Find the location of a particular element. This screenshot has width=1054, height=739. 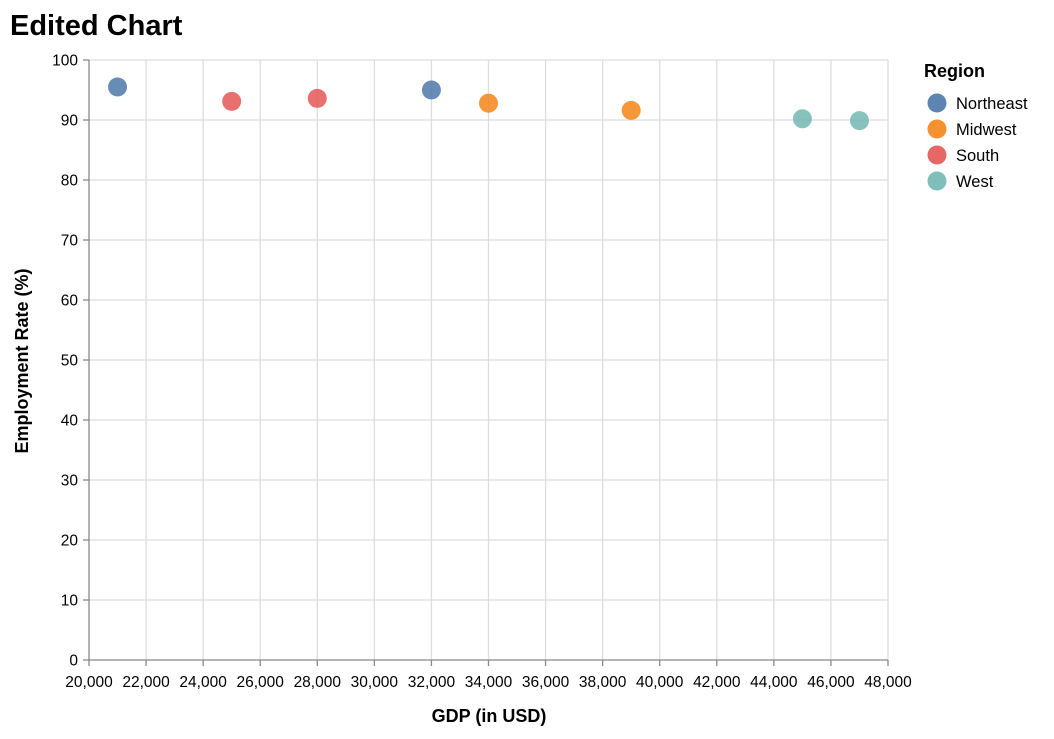

y-tick-label: 90 is located at coordinates (70, 121).